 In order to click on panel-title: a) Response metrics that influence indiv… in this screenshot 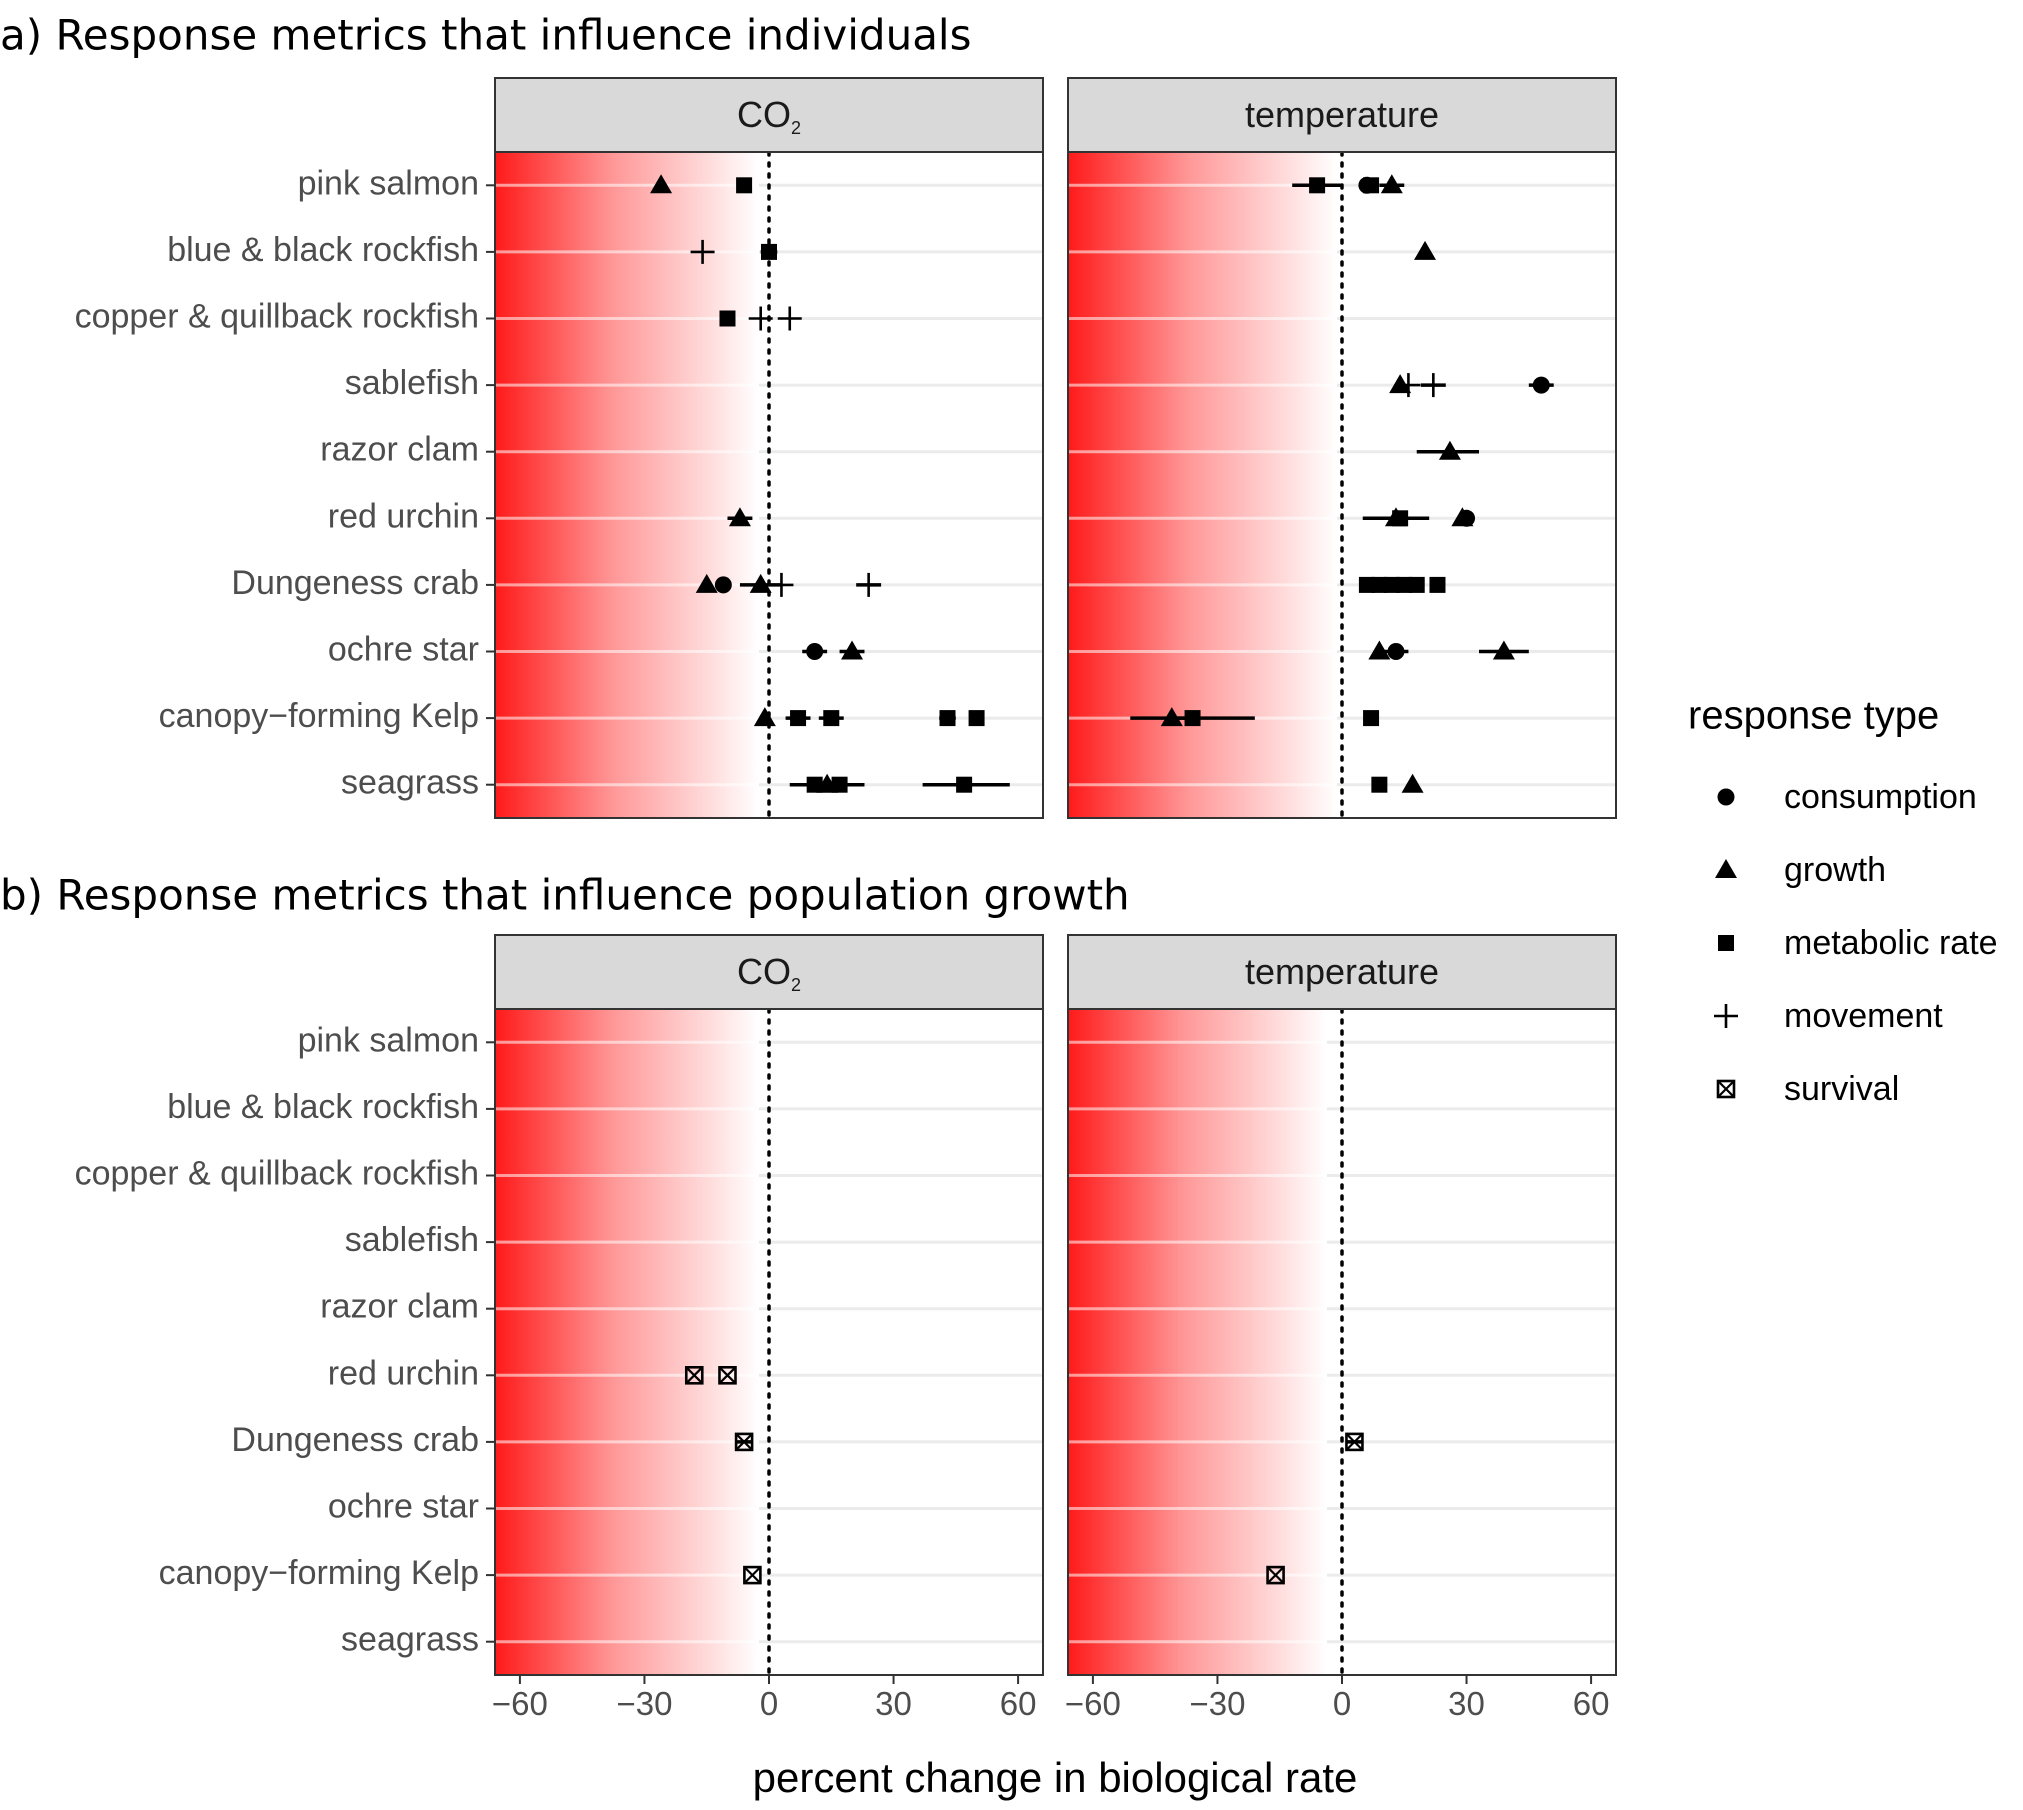, I will do `click(485, 35)`.